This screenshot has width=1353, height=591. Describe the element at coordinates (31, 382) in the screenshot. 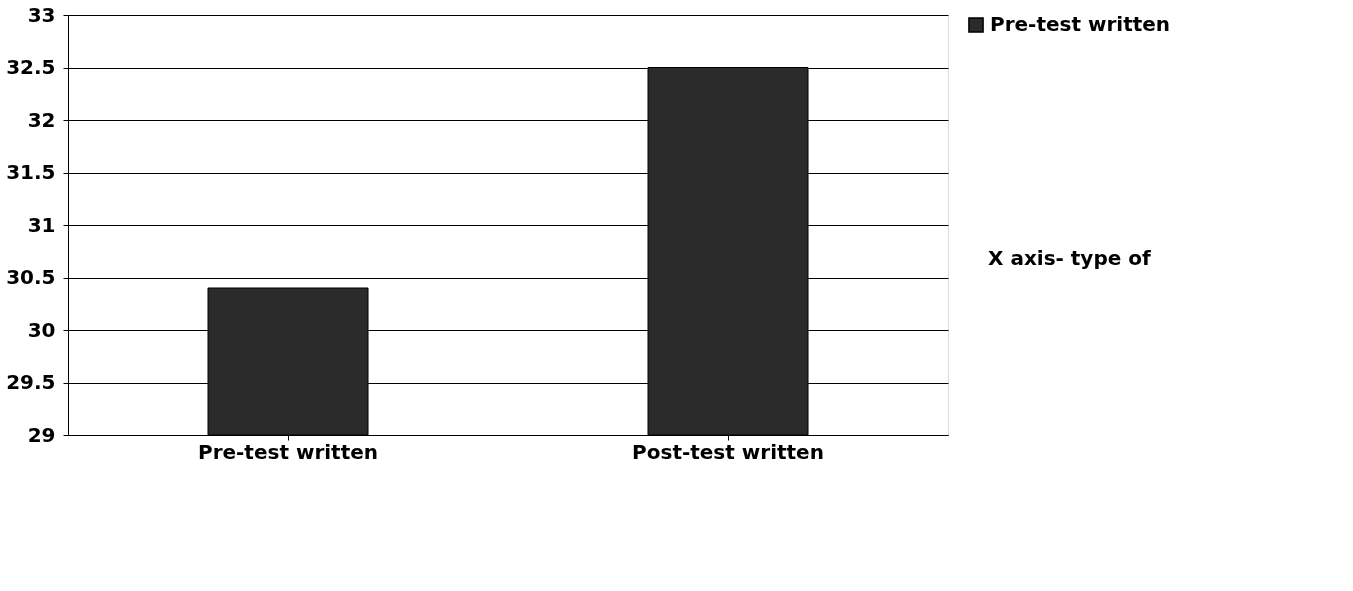

I see `y-tick-label: 29.5` at that location.